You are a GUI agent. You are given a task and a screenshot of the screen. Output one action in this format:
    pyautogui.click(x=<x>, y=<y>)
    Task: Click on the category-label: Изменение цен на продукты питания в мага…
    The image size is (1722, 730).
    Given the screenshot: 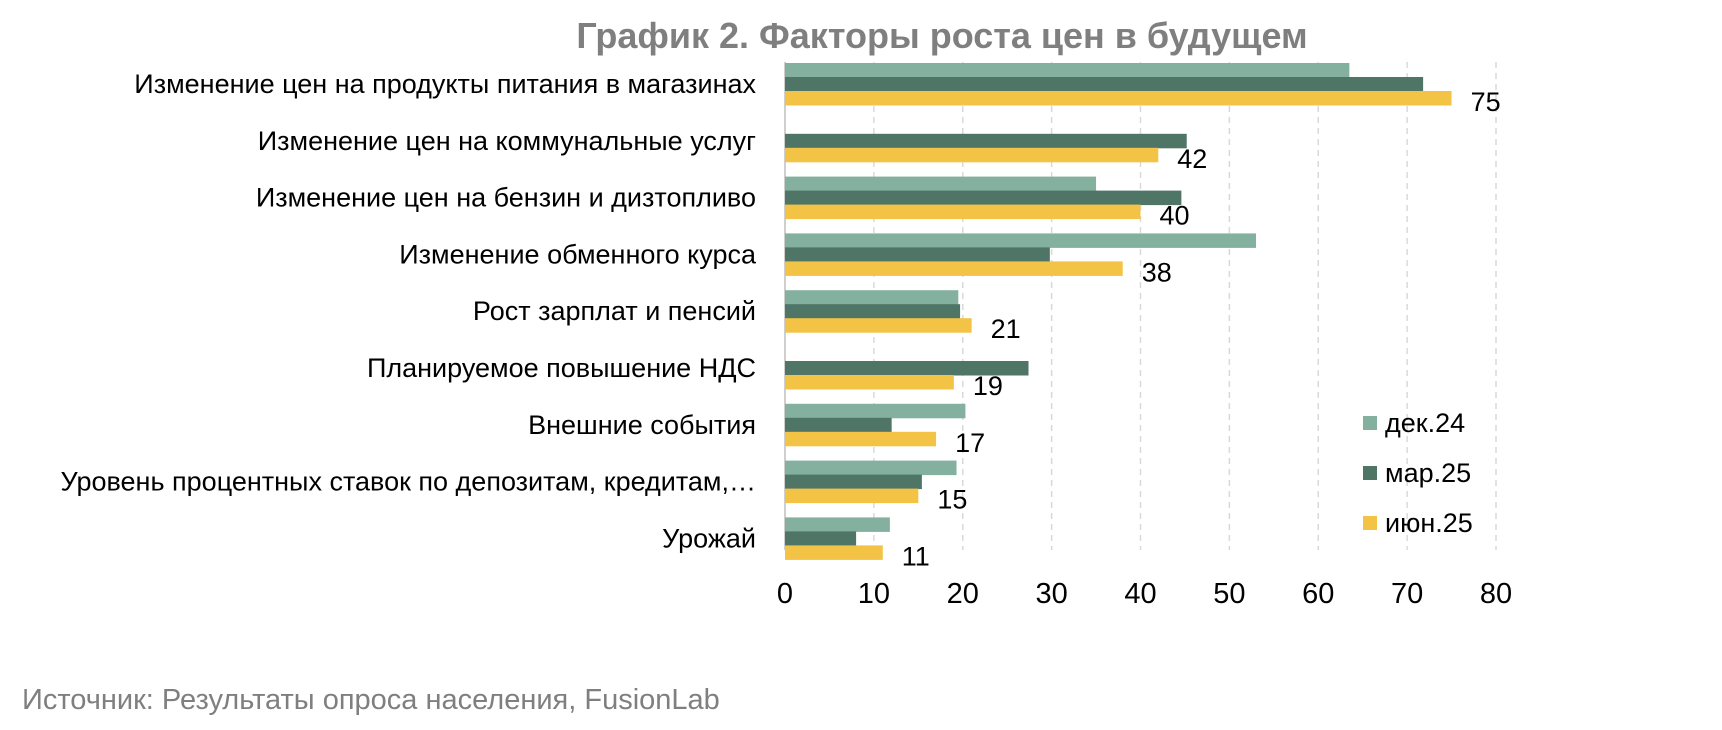 What is the action you would take?
    pyautogui.click(x=445, y=84)
    